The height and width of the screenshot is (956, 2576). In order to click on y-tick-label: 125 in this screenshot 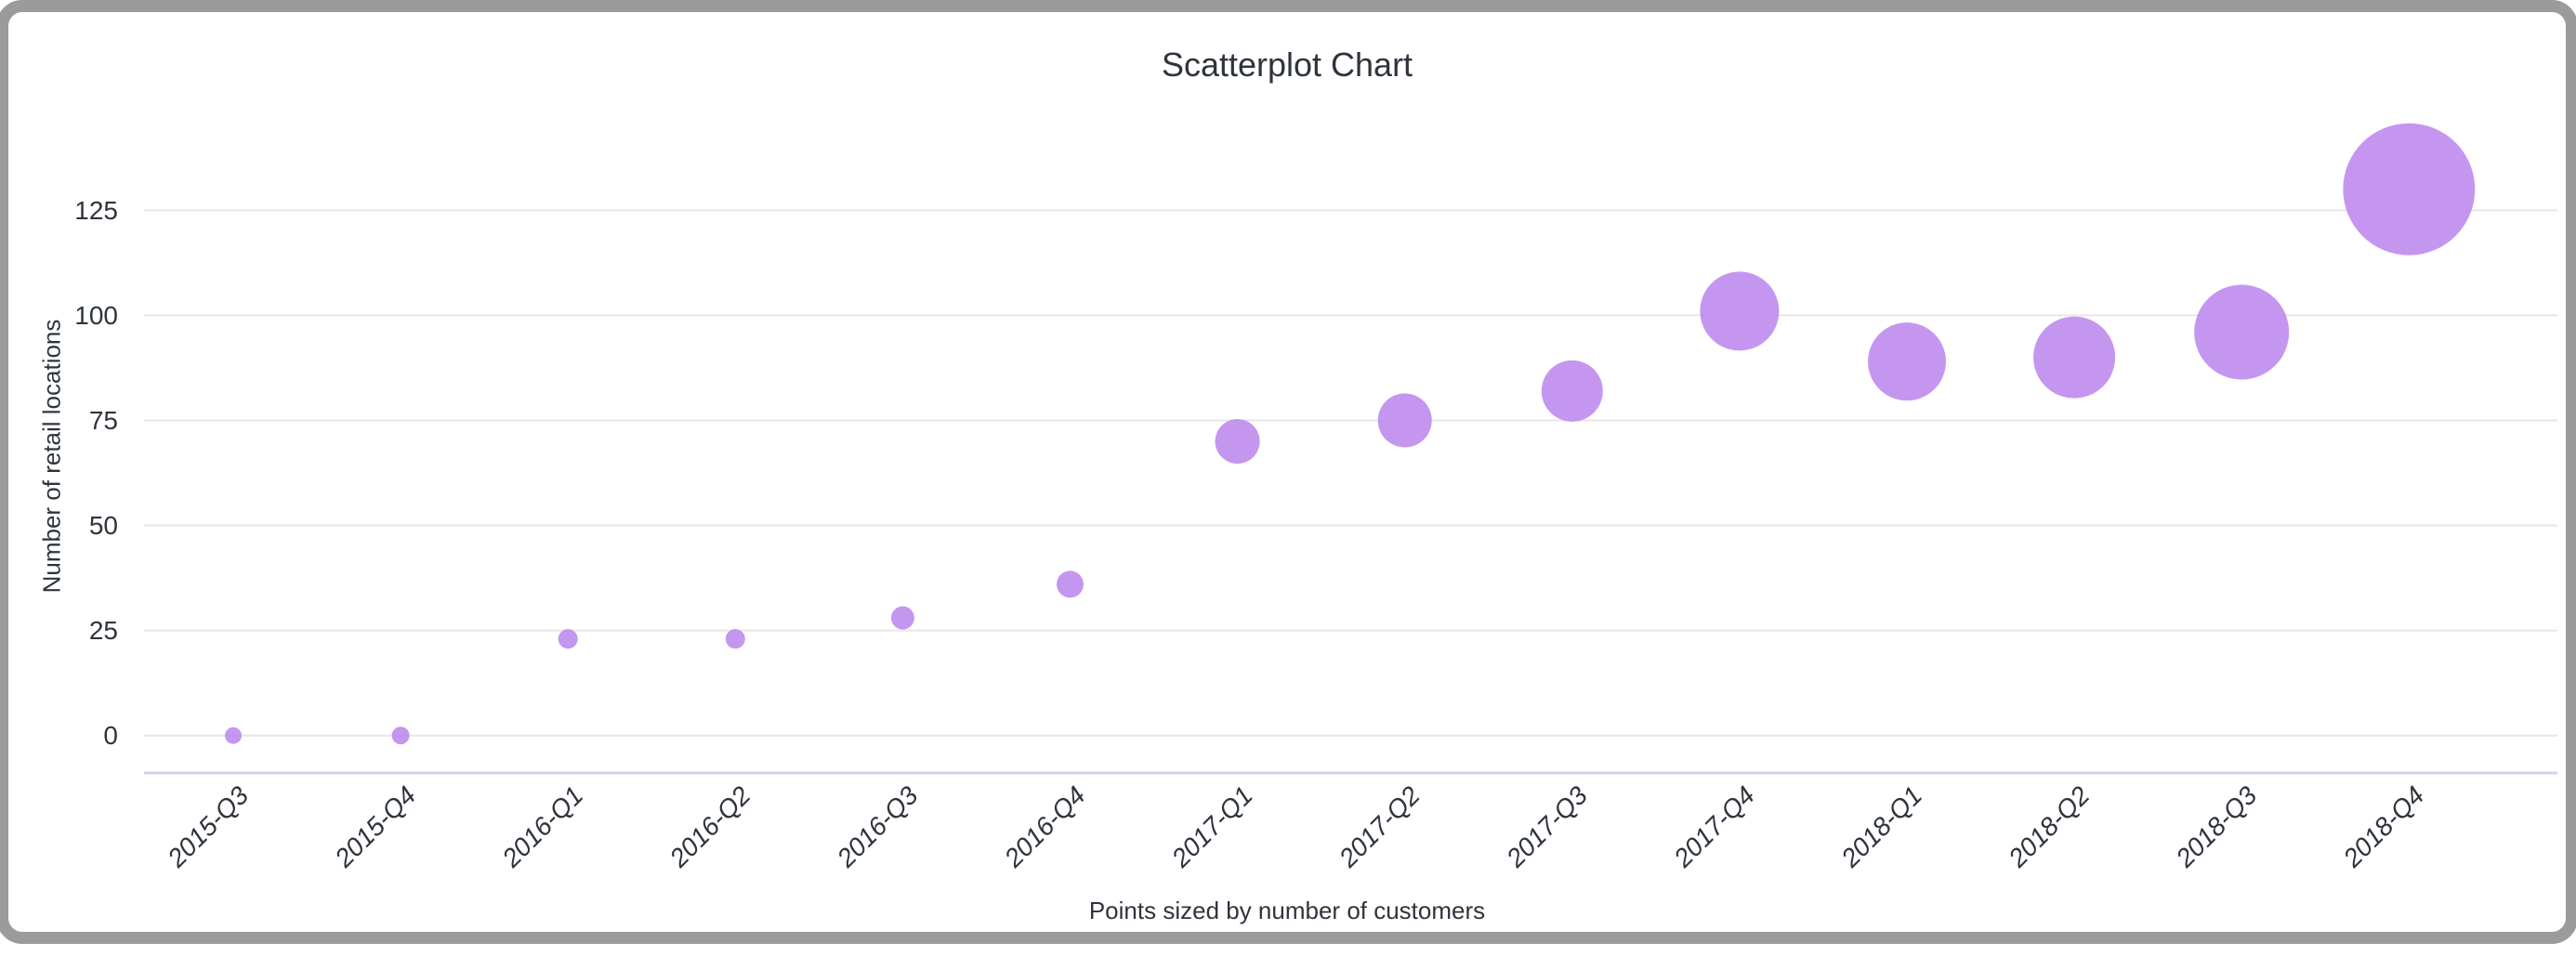, I will do `click(96, 210)`.